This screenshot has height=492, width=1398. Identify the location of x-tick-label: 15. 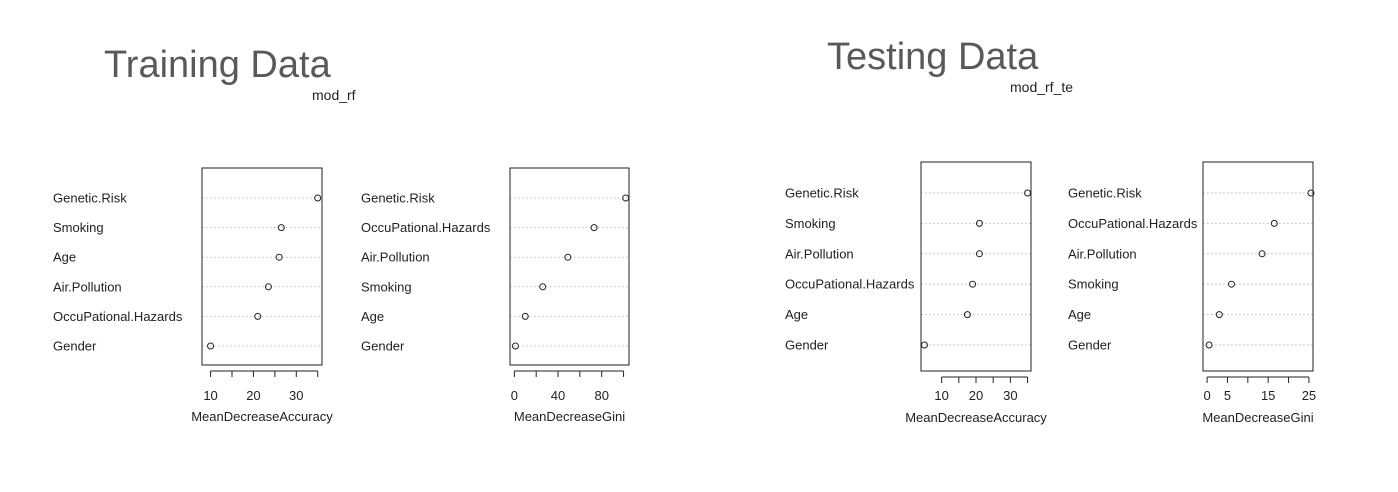
(1268, 395).